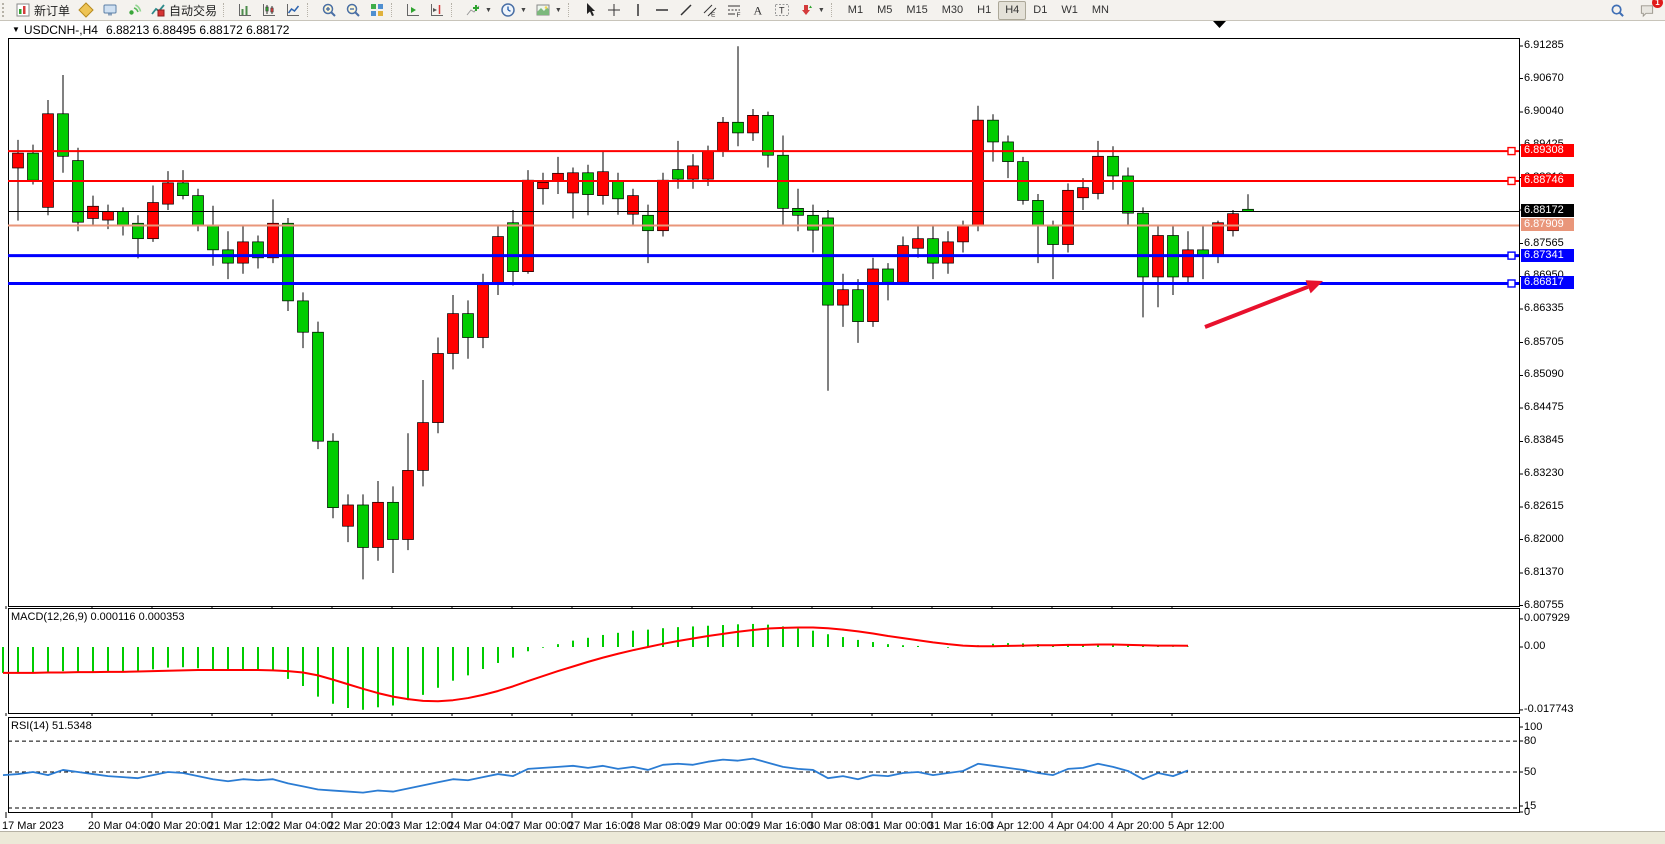 This screenshot has width=1665, height=844. What do you see at coordinates (885, 9) in the screenshot?
I see `timeframe-m5-button: M5` at bounding box center [885, 9].